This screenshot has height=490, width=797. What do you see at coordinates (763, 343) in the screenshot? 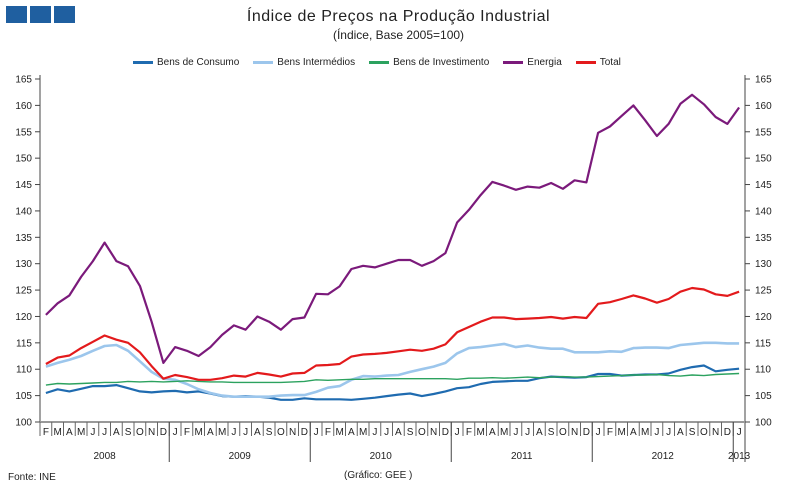
I see `y-tick-label-right: 115` at bounding box center [763, 343].